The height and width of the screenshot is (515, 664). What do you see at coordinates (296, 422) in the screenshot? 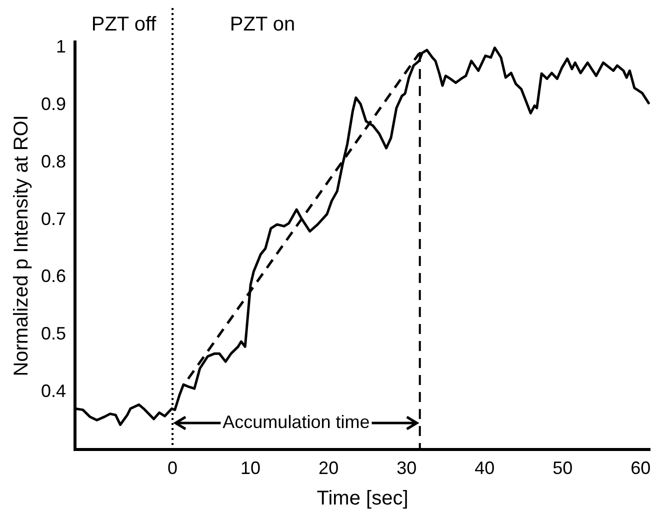
I see `annotation: Accumulation time` at bounding box center [296, 422].